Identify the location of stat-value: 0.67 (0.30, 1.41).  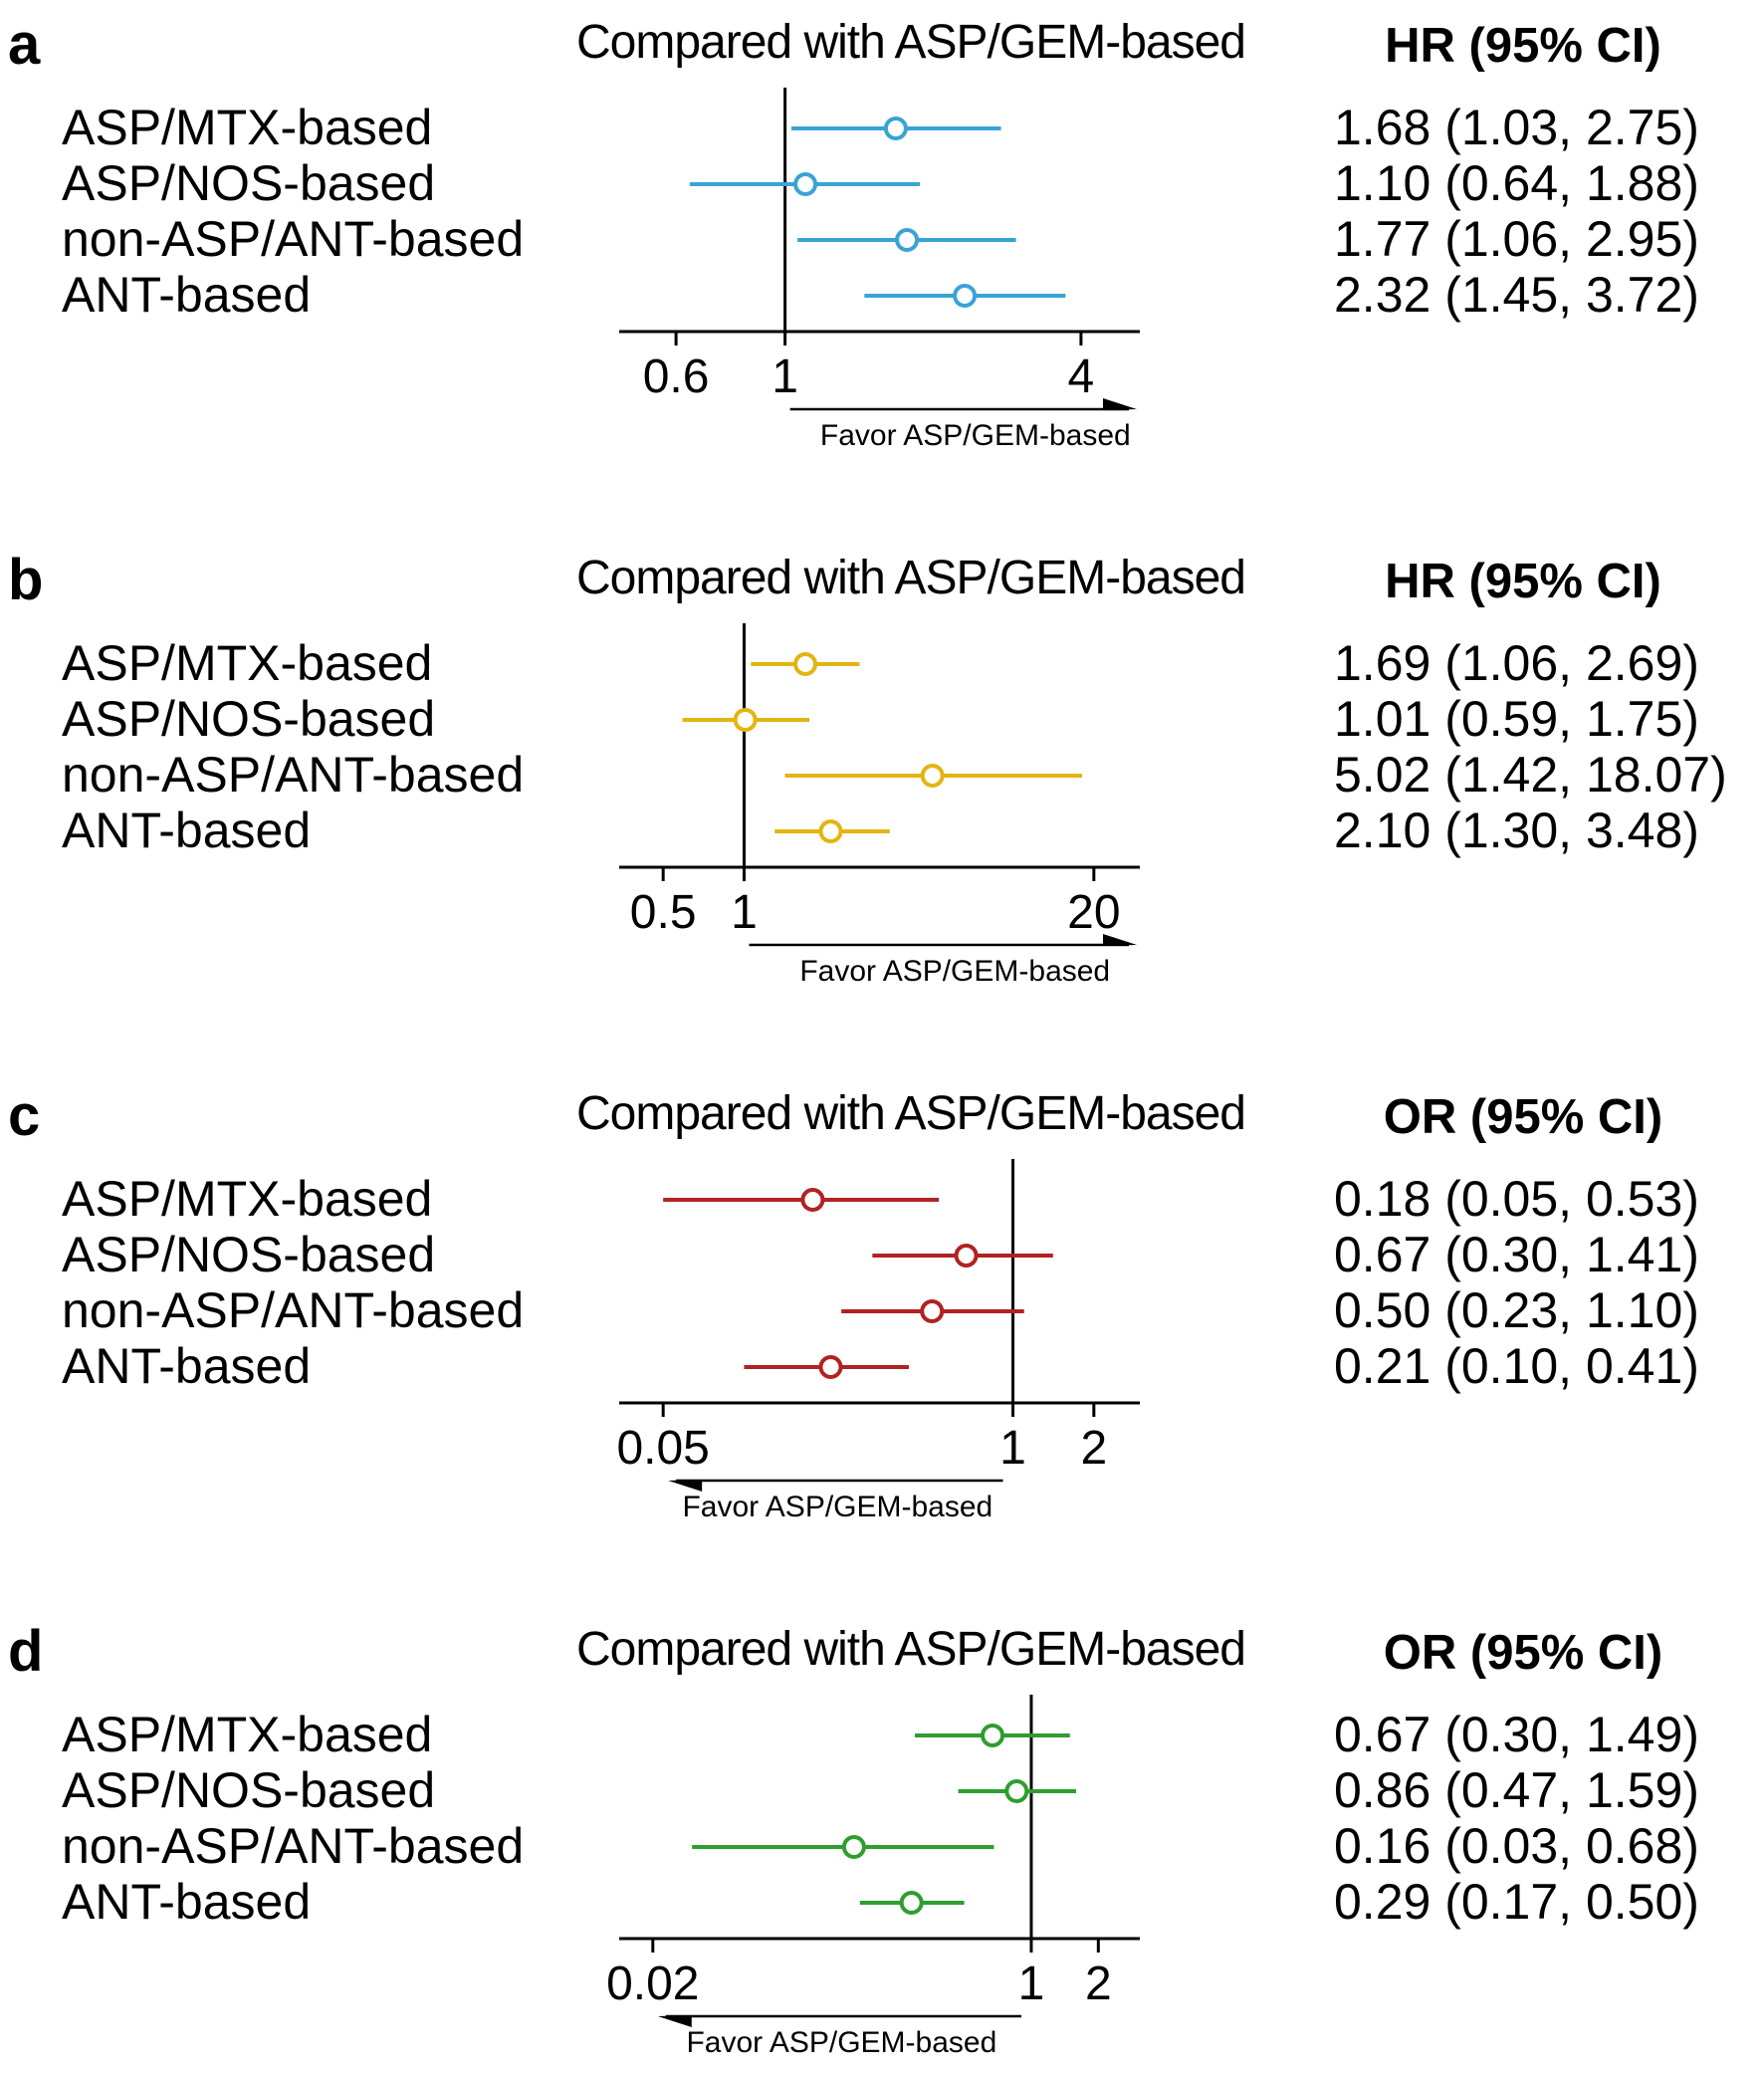
(1516, 1254).